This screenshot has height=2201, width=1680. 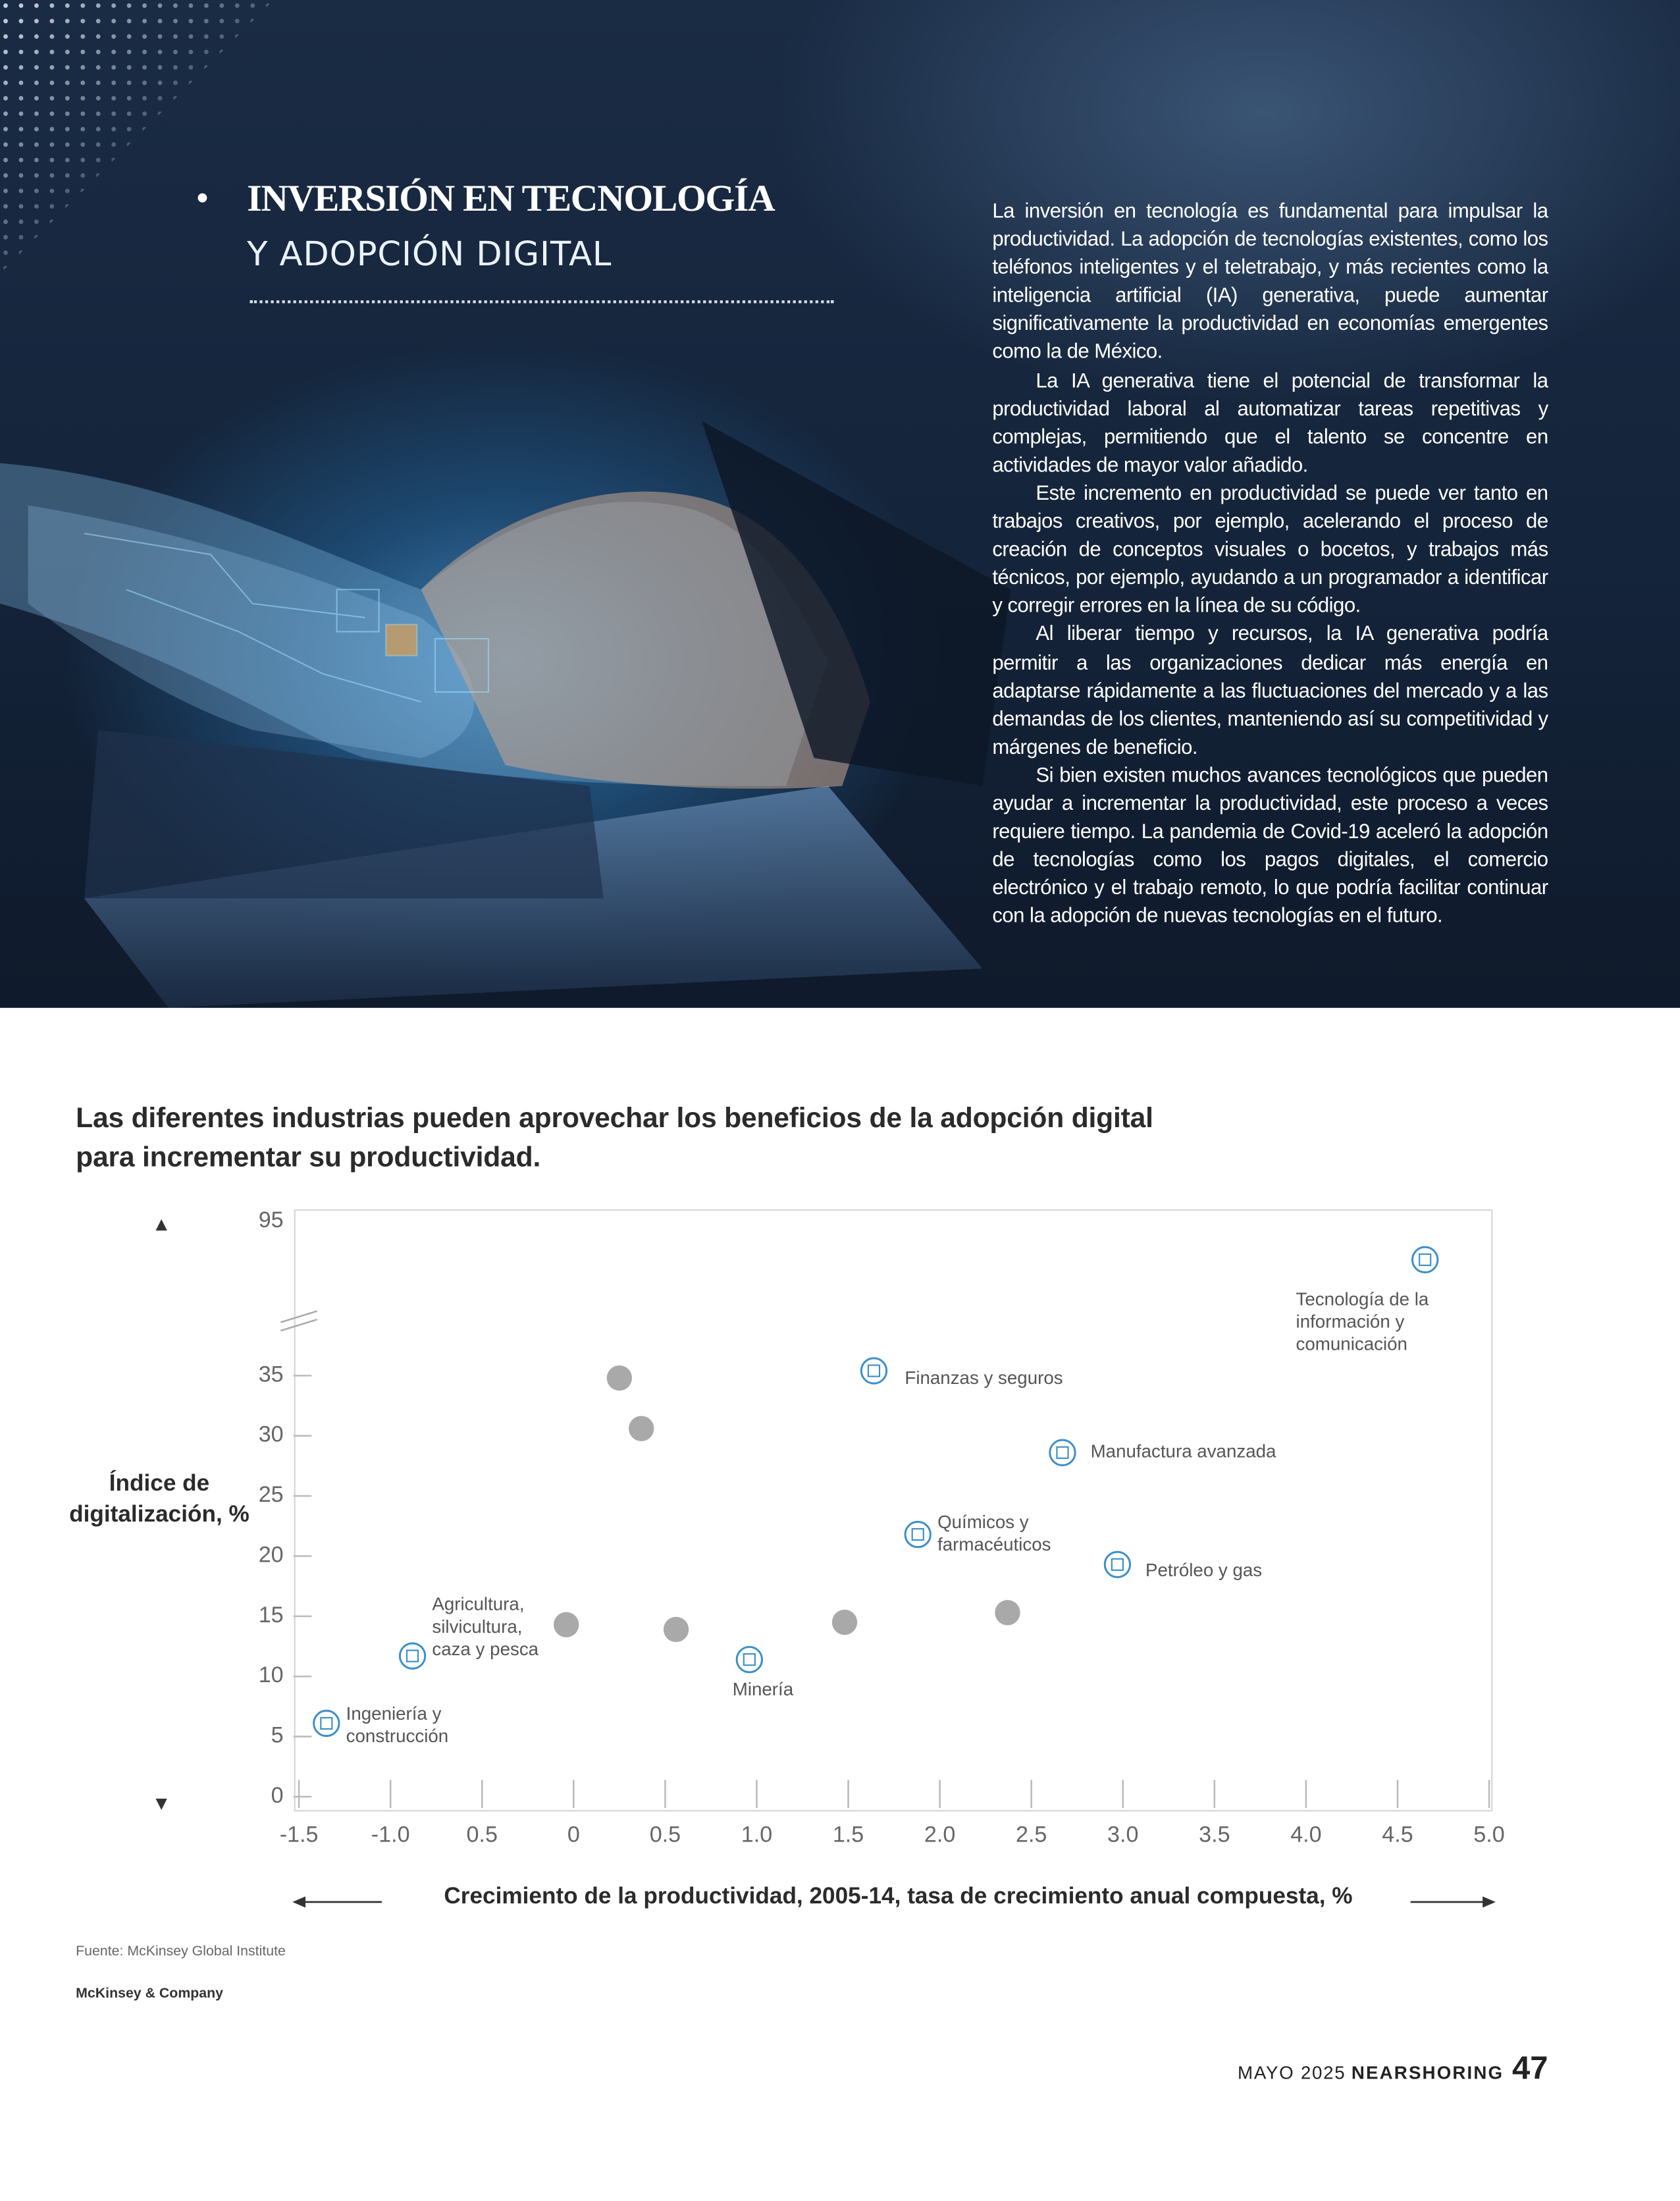 I want to click on x-tick-label: 4.0, so click(x=1305, y=1834).